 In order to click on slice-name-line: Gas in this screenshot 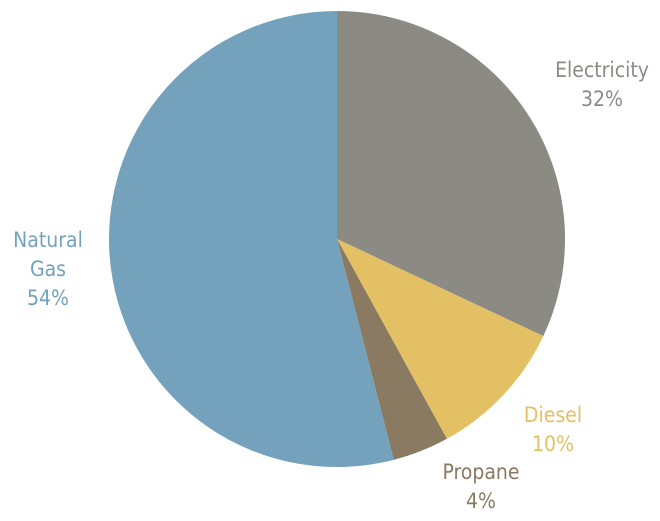, I will do `click(48, 269)`.